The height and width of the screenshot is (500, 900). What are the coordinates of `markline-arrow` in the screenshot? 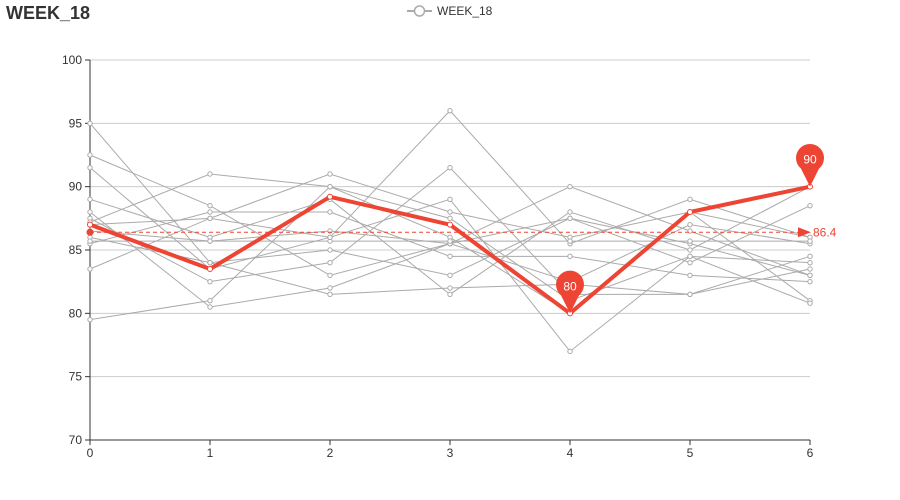 It's located at (804, 232).